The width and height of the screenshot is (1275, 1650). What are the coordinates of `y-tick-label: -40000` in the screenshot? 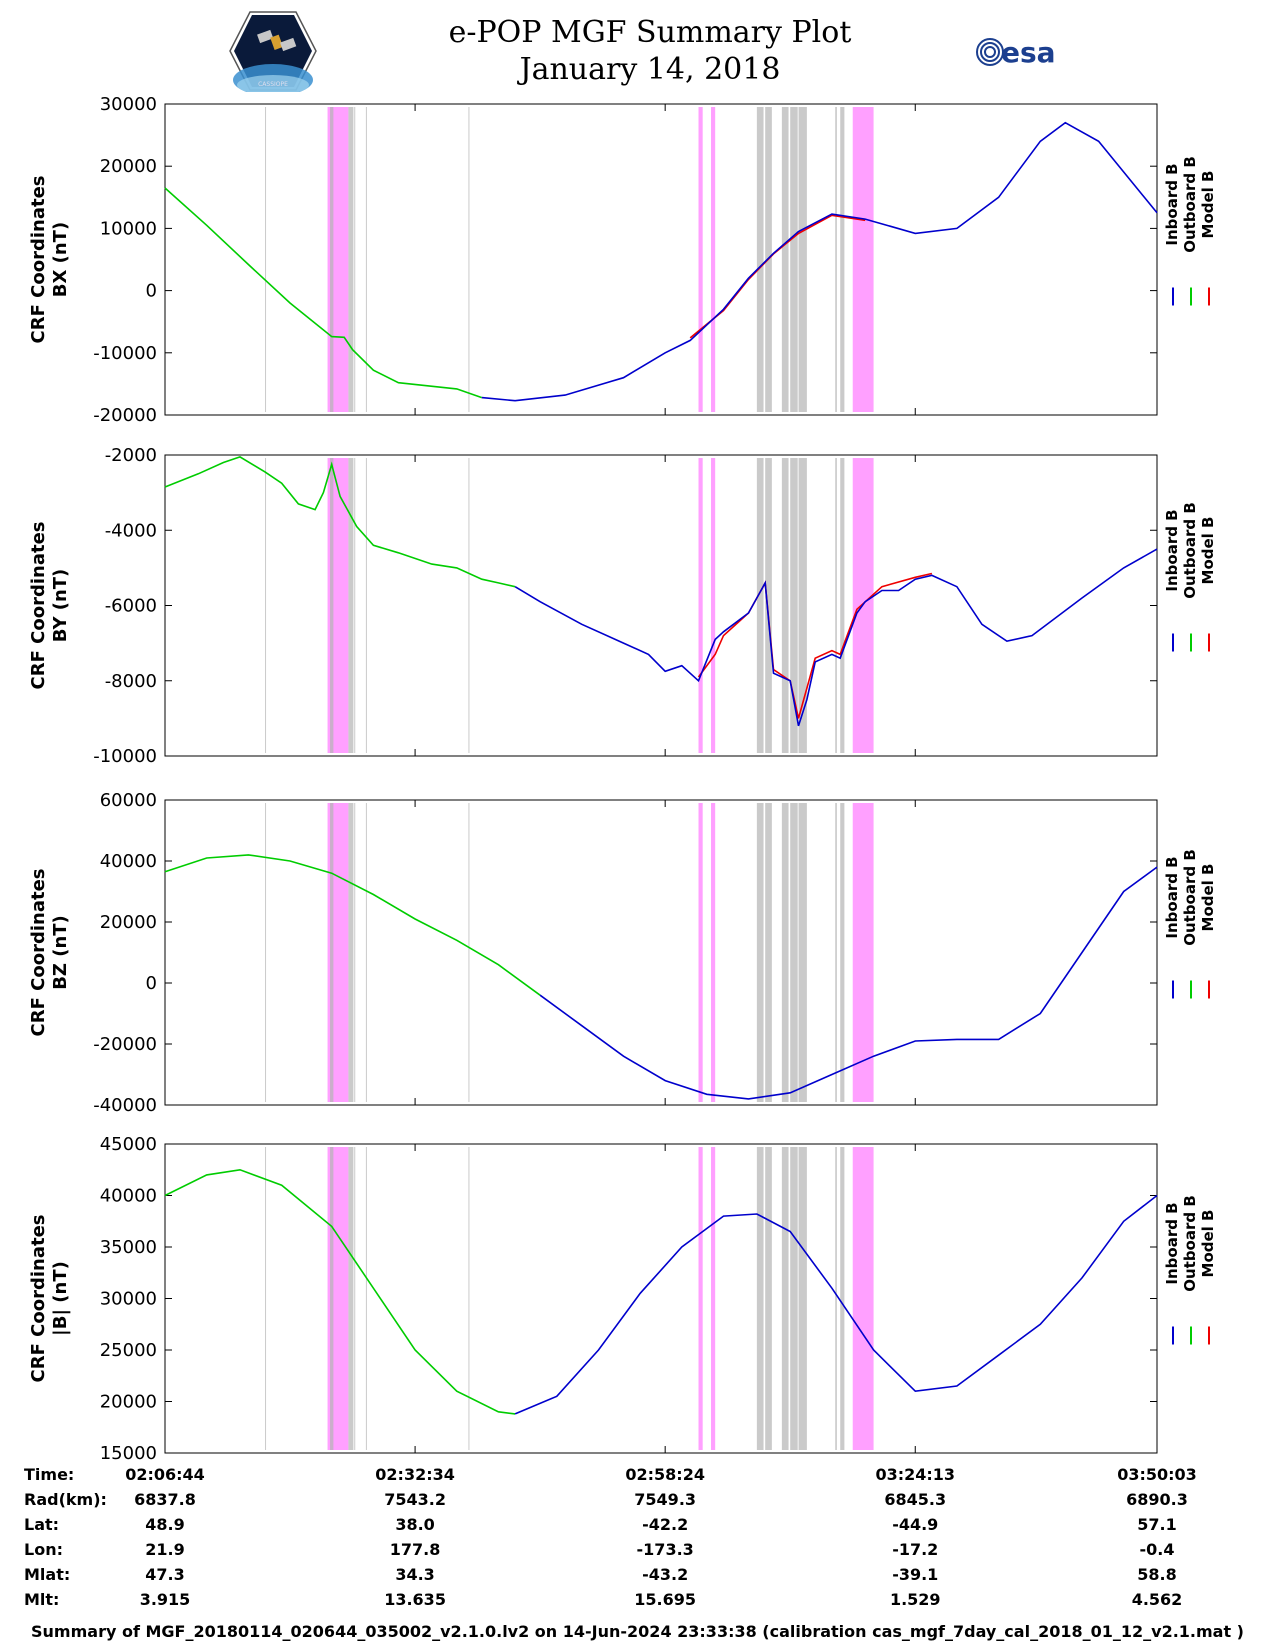 It's located at (125, 1105).